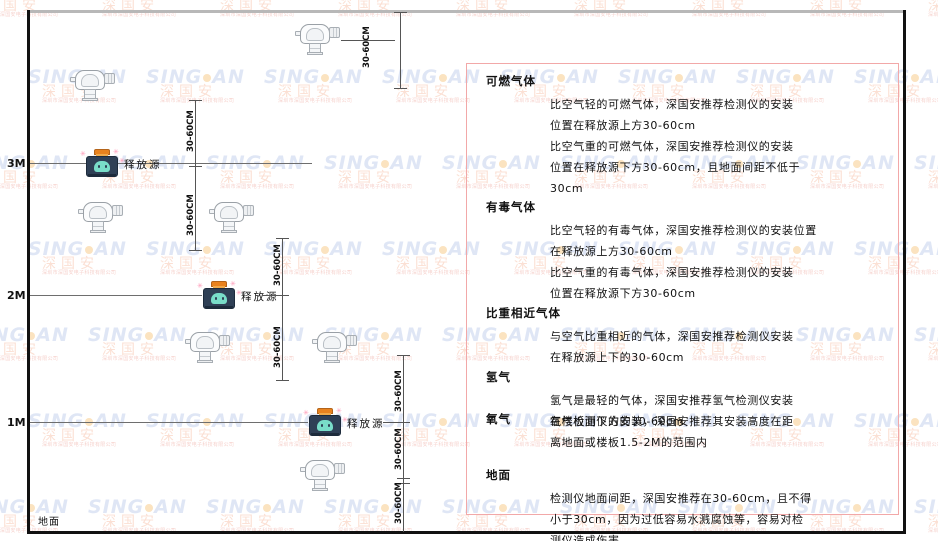 The image size is (938, 541). Describe the element at coordinates (672, 283) in the screenshot. I see `section-text-toxic-gas-heavy: 比空气重的有毒气体，深国安推荐检测仪的安装 位置在释放源下方30-60cm` at that location.